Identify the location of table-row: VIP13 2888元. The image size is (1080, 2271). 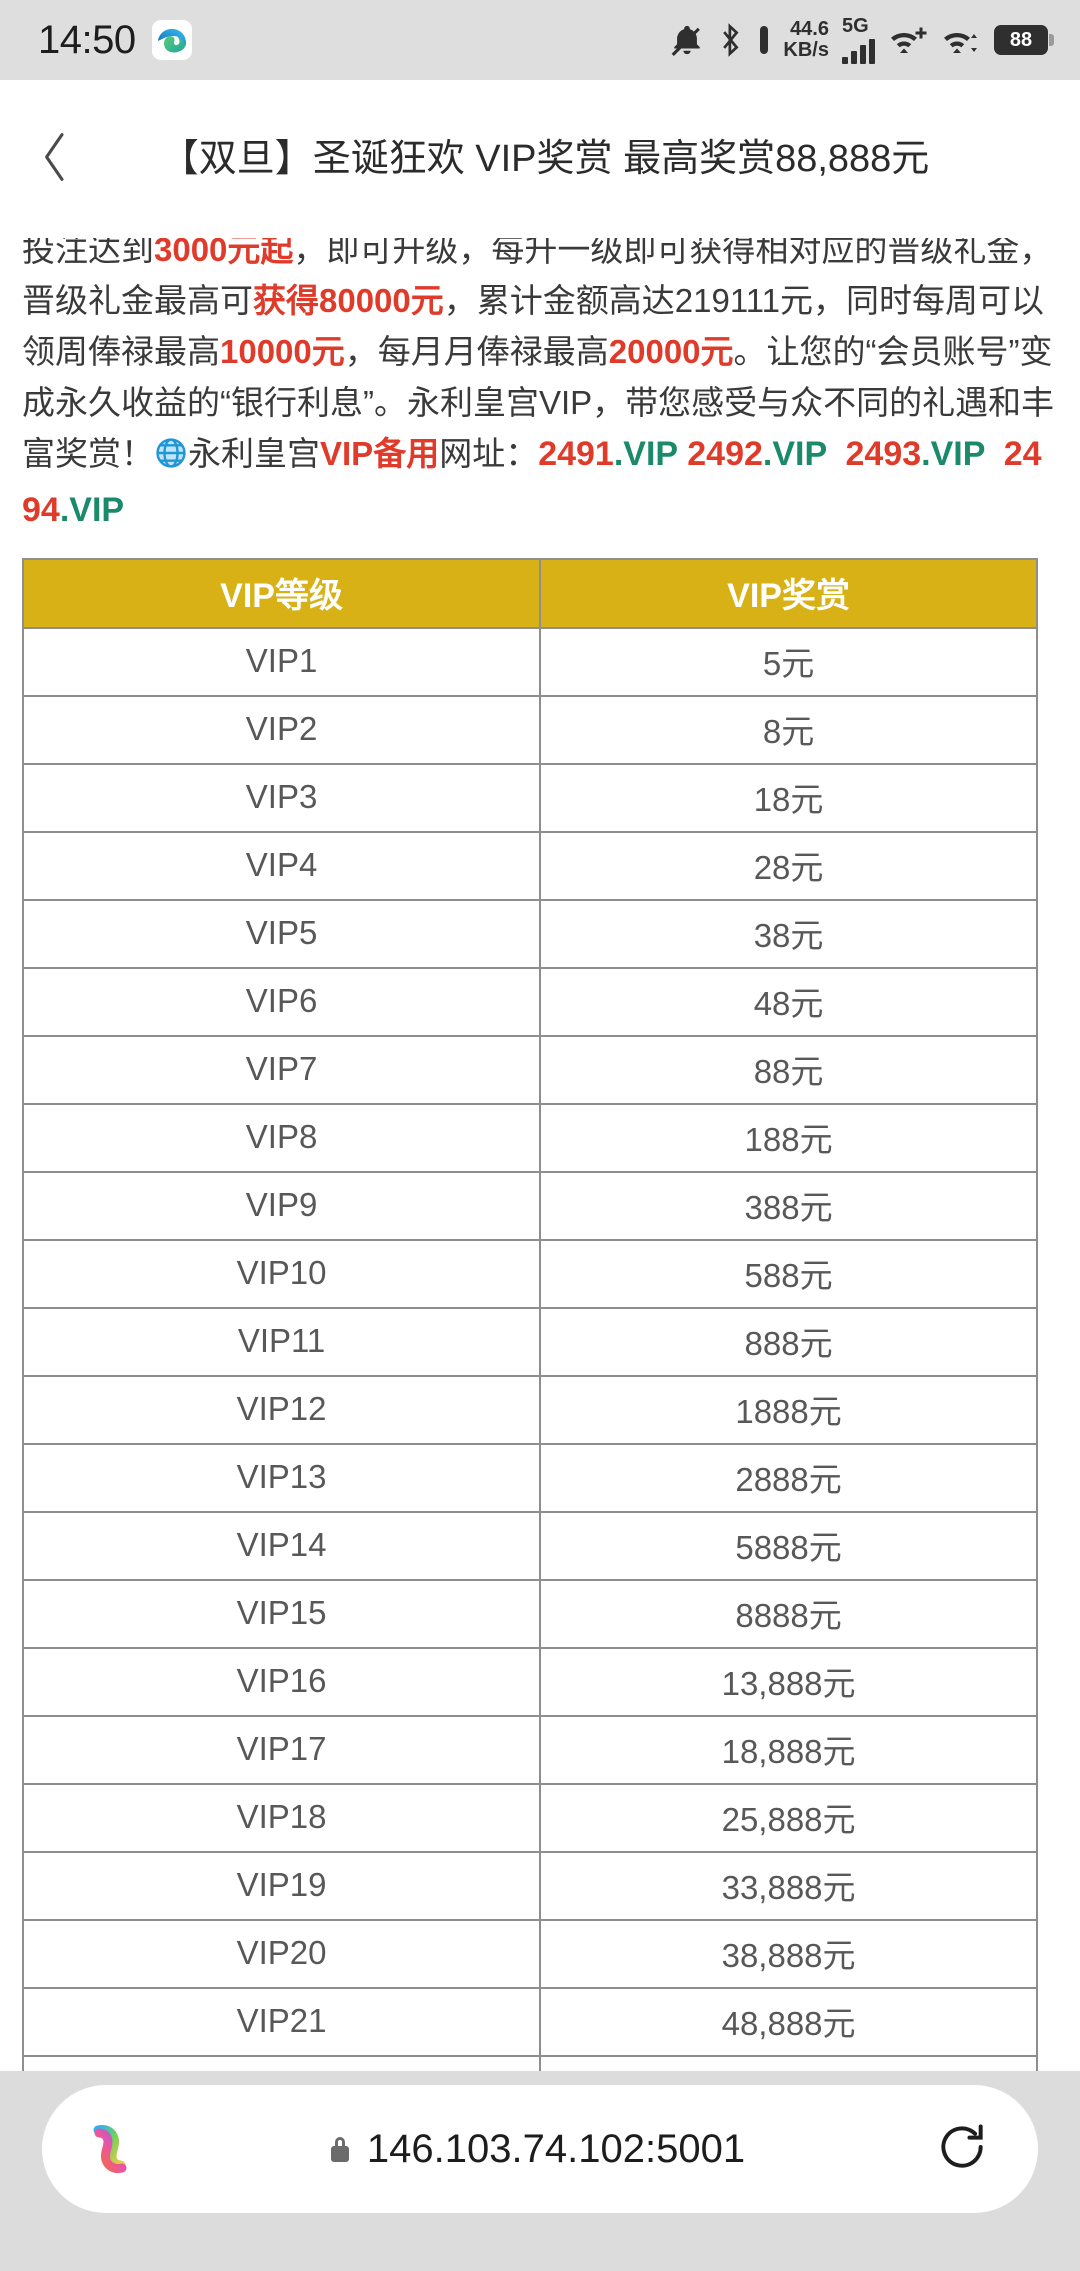
(529, 1478).